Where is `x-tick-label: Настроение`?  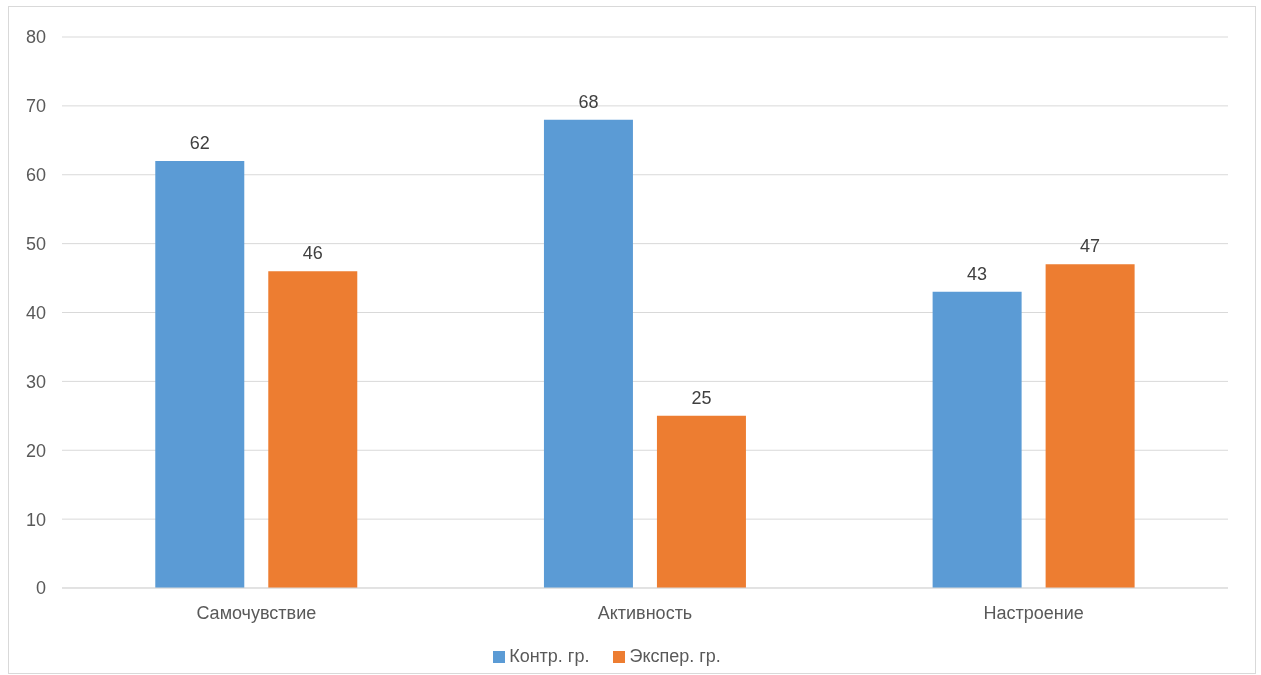 x-tick-label: Настроение is located at coordinates (1033, 612).